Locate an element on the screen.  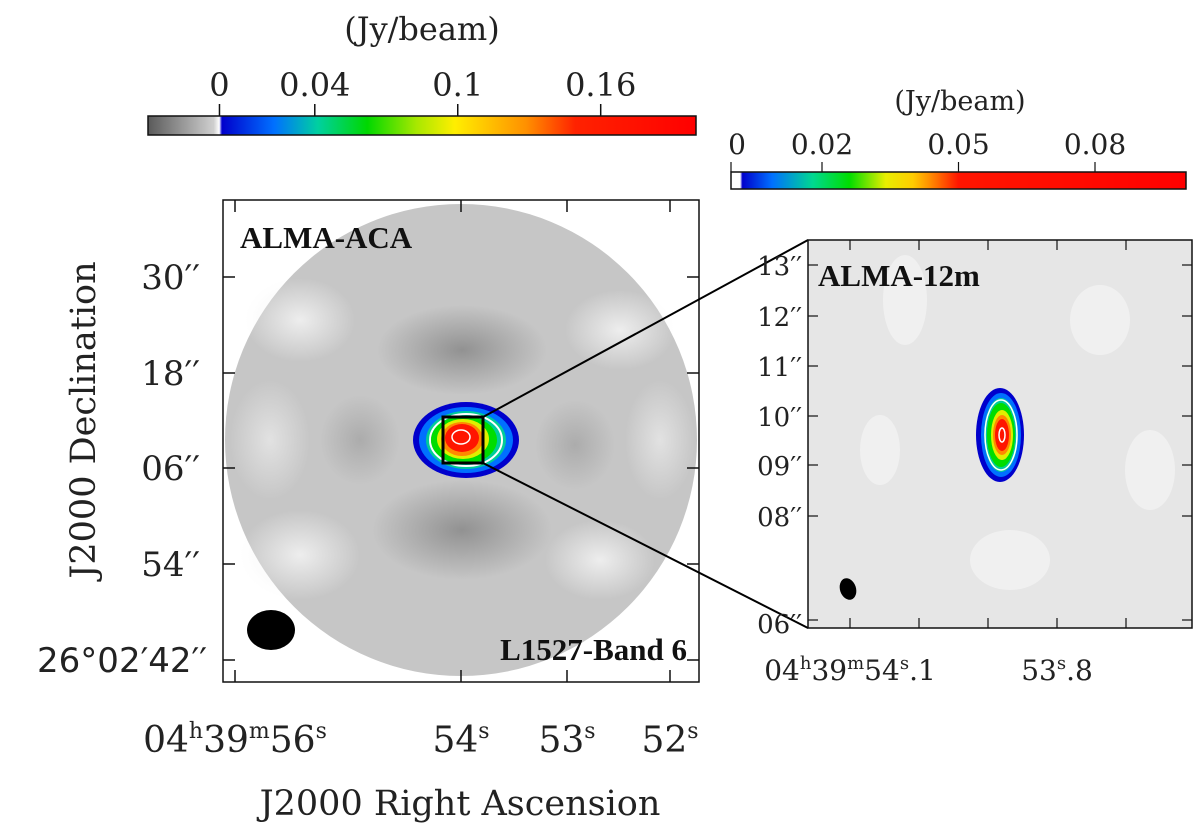
aca-contour-white is located at coordinates (466, 440).